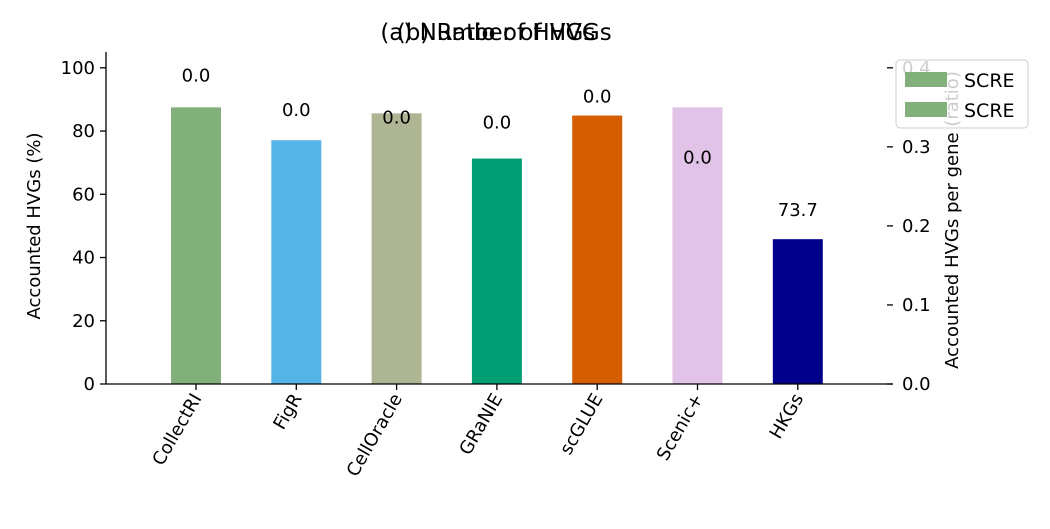  What do you see at coordinates (916, 226) in the screenshot?
I see `right-tick-label: 0.2` at bounding box center [916, 226].